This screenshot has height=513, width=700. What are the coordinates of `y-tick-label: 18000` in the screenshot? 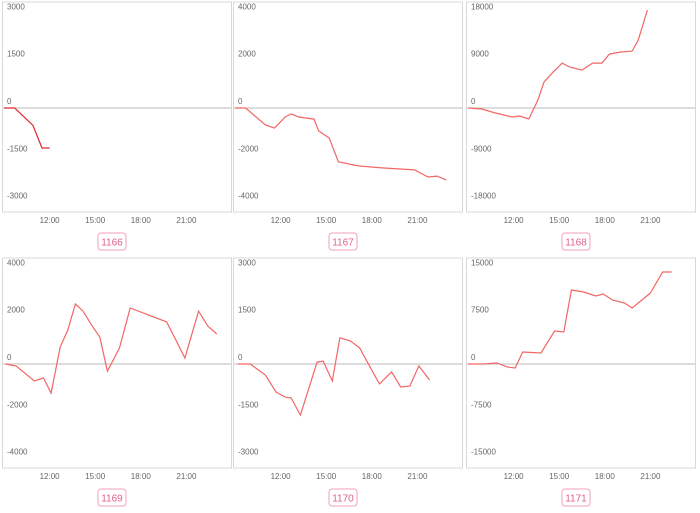 It's located at (482, 6).